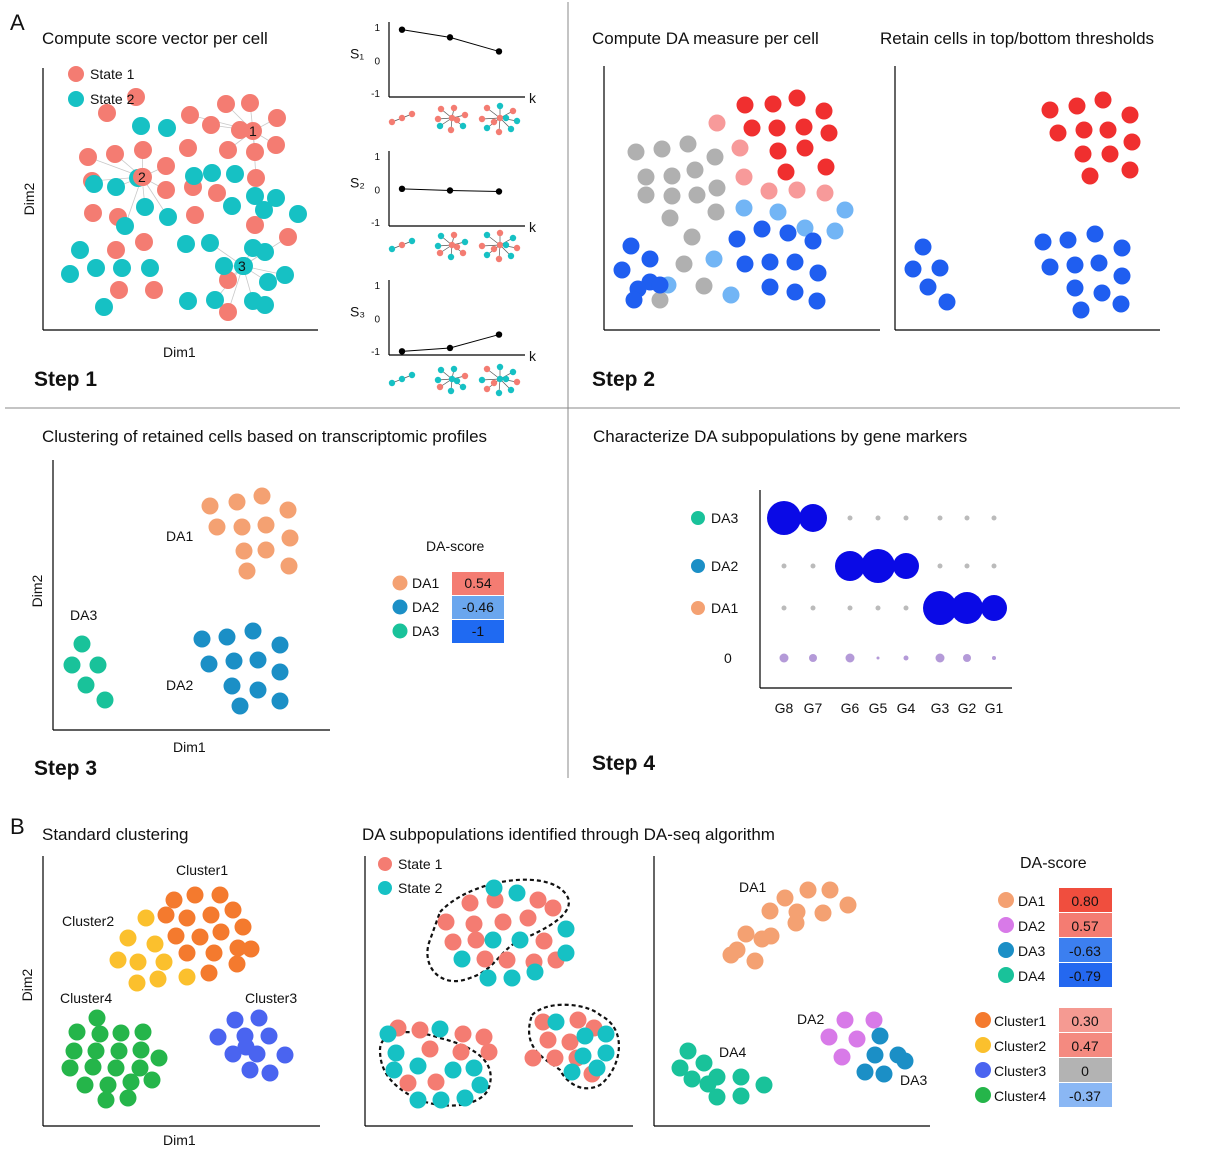 The height and width of the screenshot is (1152, 1208). I want to click on step3-score-title: DA-score, so click(455, 546).